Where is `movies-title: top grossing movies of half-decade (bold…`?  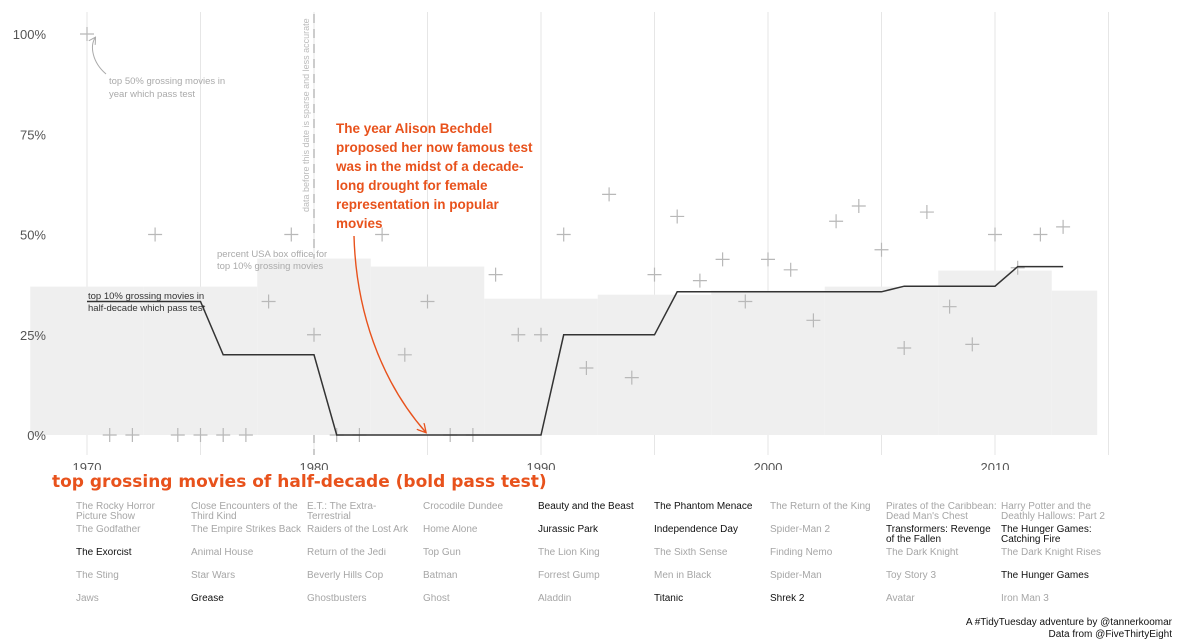 movies-title: top grossing movies of half-decade (bold… is located at coordinates (299, 482).